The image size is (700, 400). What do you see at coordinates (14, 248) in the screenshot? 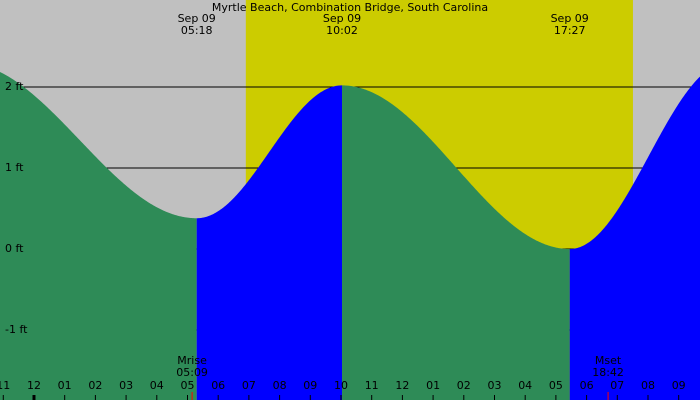
I see `y-tick-label: 0 ft` at bounding box center [14, 248].